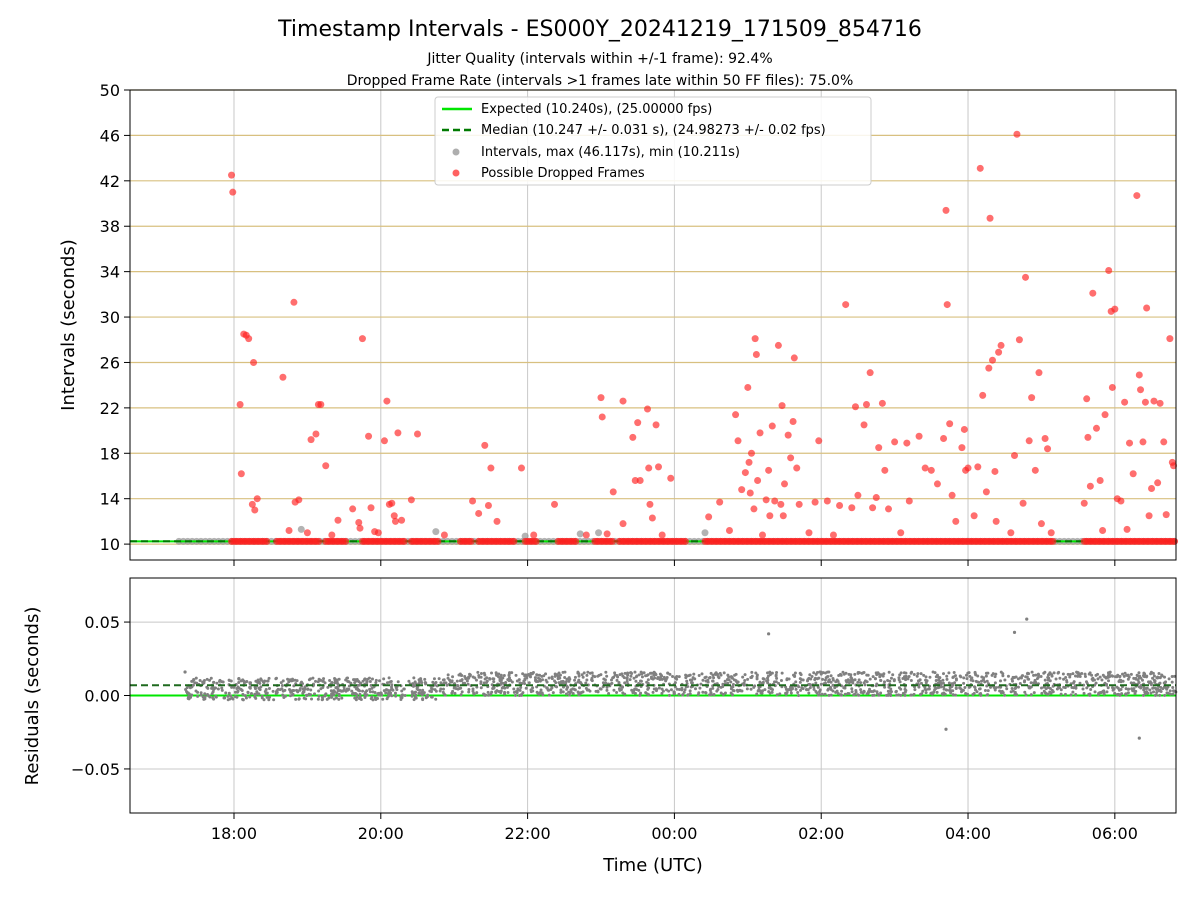  What do you see at coordinates (110, 544) in the screenshot?
I see `top-y-tick-label: 10` at bounding box center [110, 544].